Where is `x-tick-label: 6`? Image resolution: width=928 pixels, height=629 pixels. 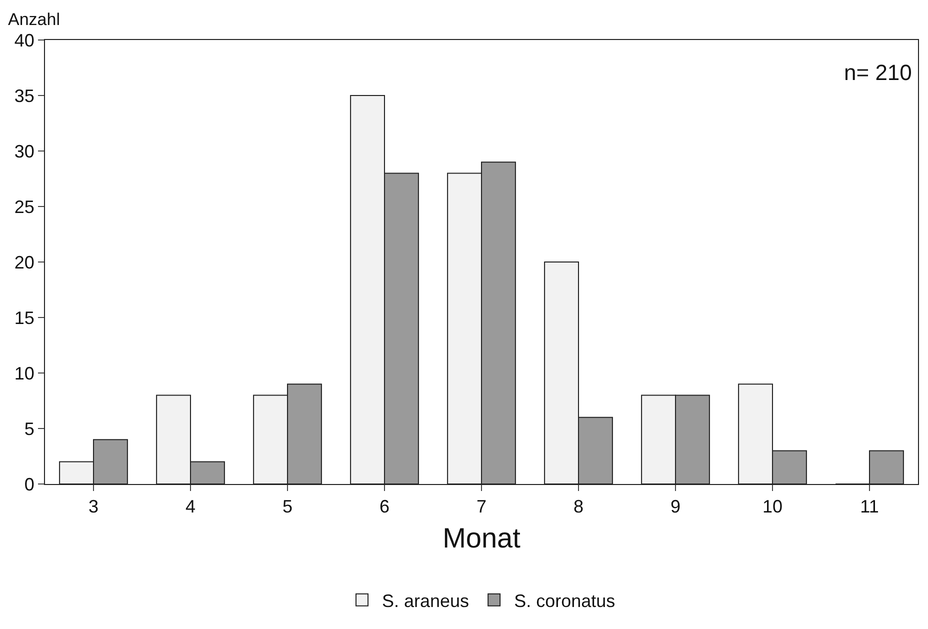
x-tick-label: 6 is located at coordinates (384, 506).